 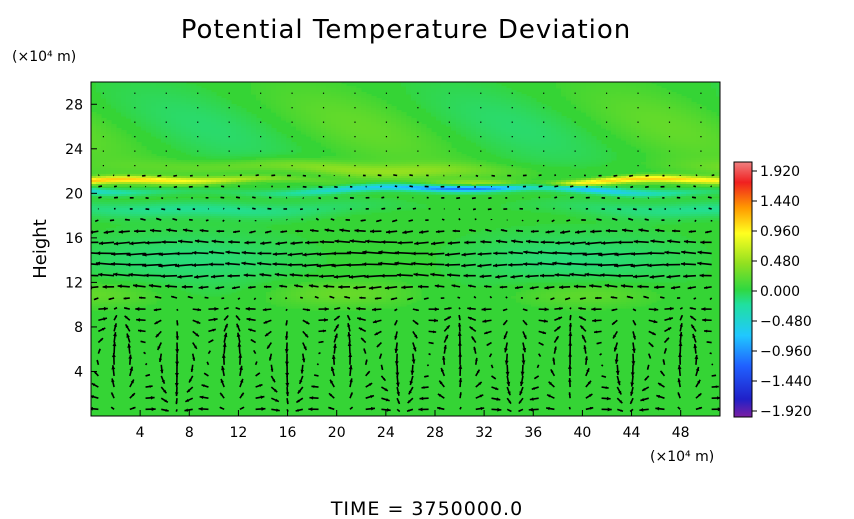 What do you see at coordinates (337, 433) in the screenshot?
I see `x-tick-label: 20` at bounding box center [337, 433].